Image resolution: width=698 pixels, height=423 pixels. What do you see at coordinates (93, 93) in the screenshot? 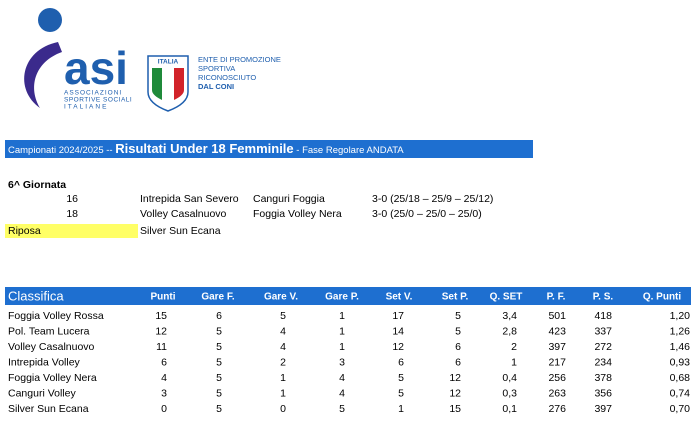
I see `logo-tagline: ASSOCIAZIONI` at bounding box center [93, 93].